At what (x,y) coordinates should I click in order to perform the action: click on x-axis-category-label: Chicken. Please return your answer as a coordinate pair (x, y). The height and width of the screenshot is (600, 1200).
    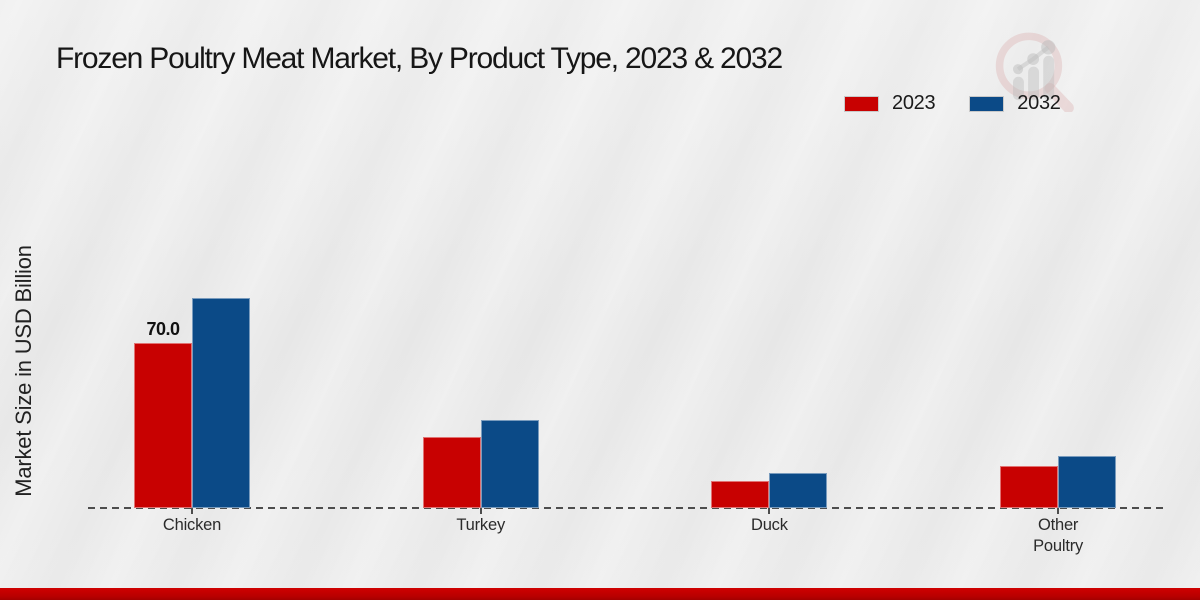
    Looking at the image, I should click on (192, 525).